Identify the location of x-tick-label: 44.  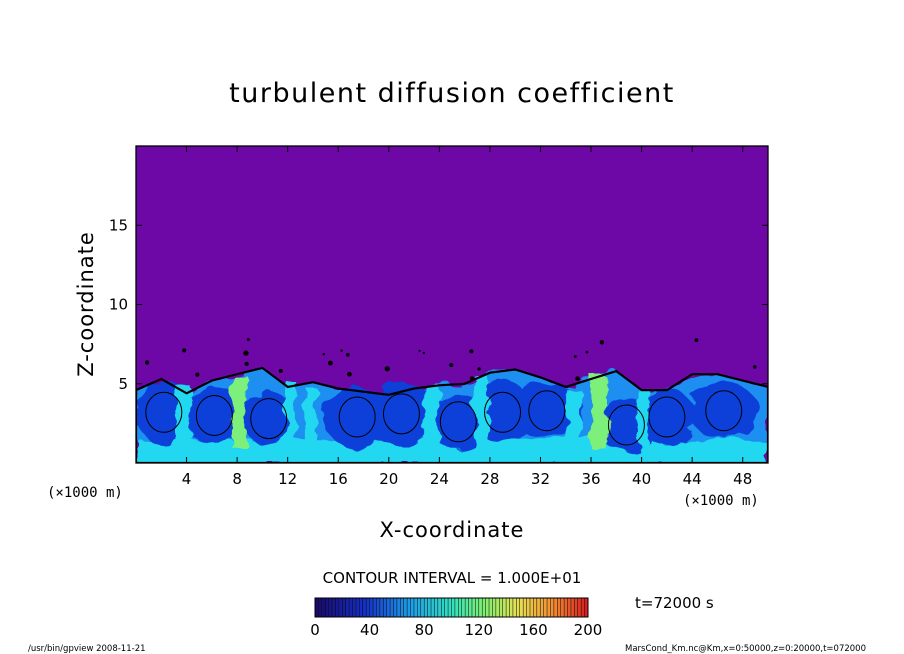
(692, 479).